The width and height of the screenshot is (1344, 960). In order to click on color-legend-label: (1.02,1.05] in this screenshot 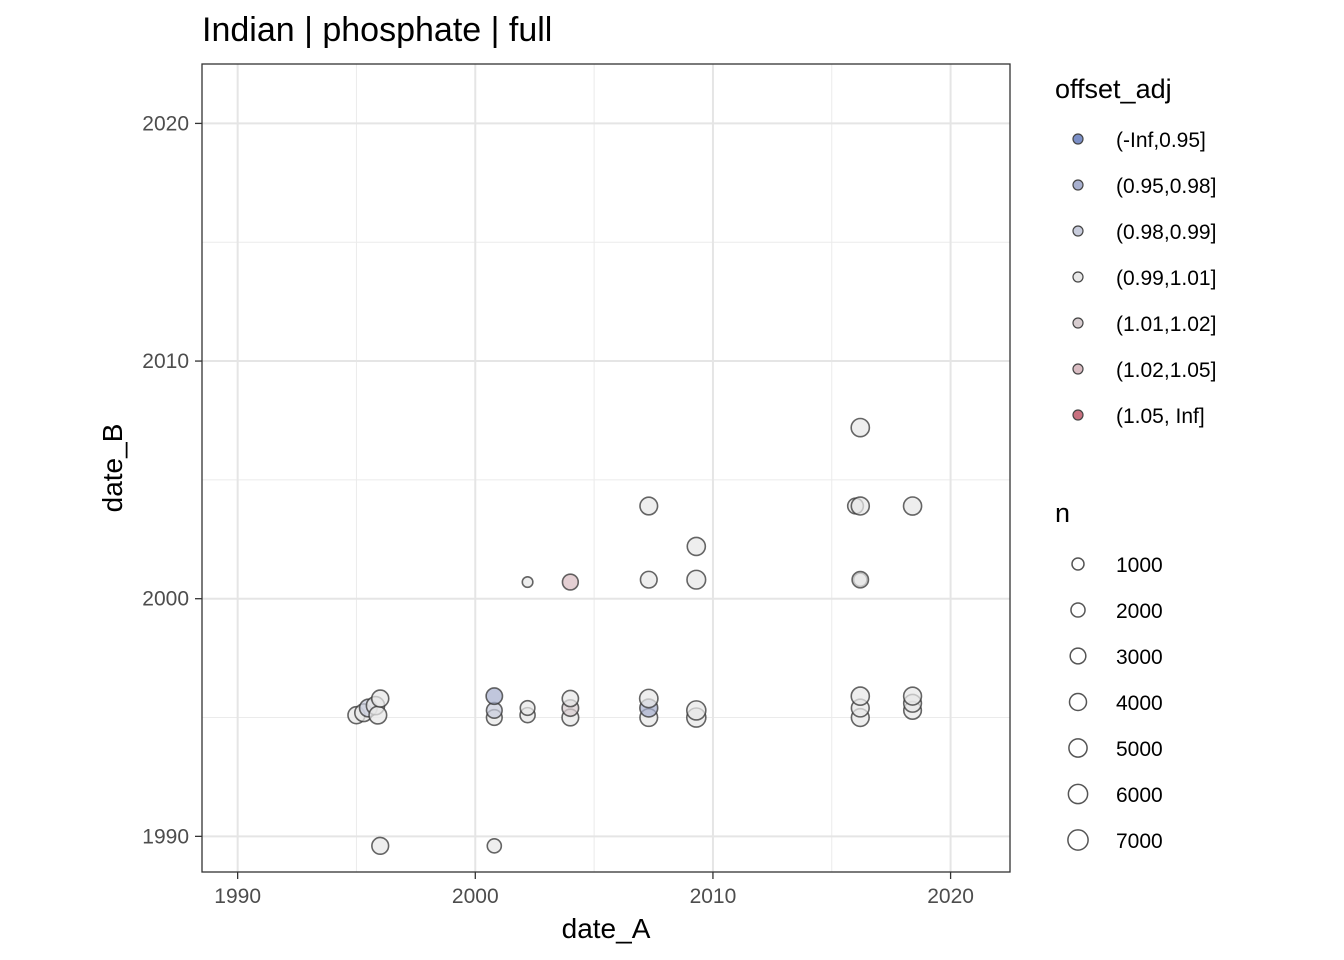, I will do `click(1166, 370)`.